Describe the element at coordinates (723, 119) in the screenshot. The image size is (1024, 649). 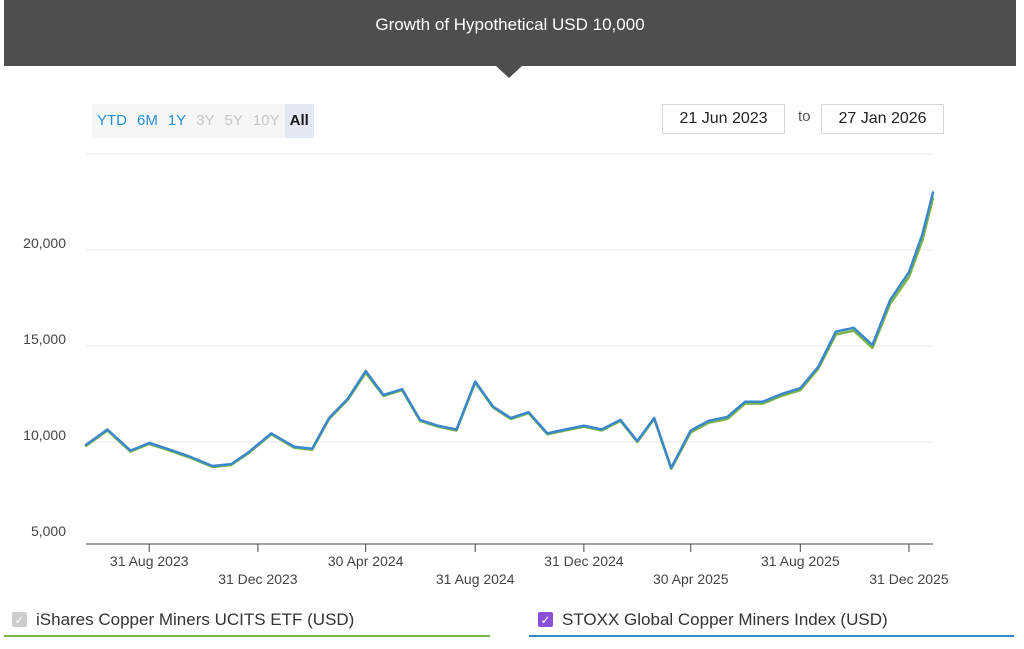
I see `start-date-input: 21 Jun 2023` at that location.